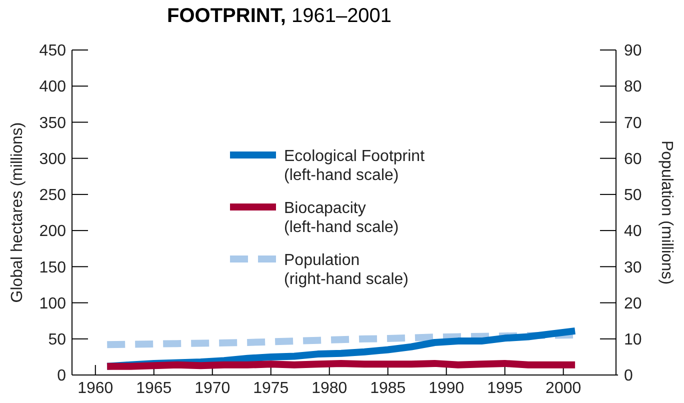 The height and width of the screenshot is (403, 684). Describe the element at coordinates (633, 51) in the screenshot. I see `y2-tick-label: 90` at that location.